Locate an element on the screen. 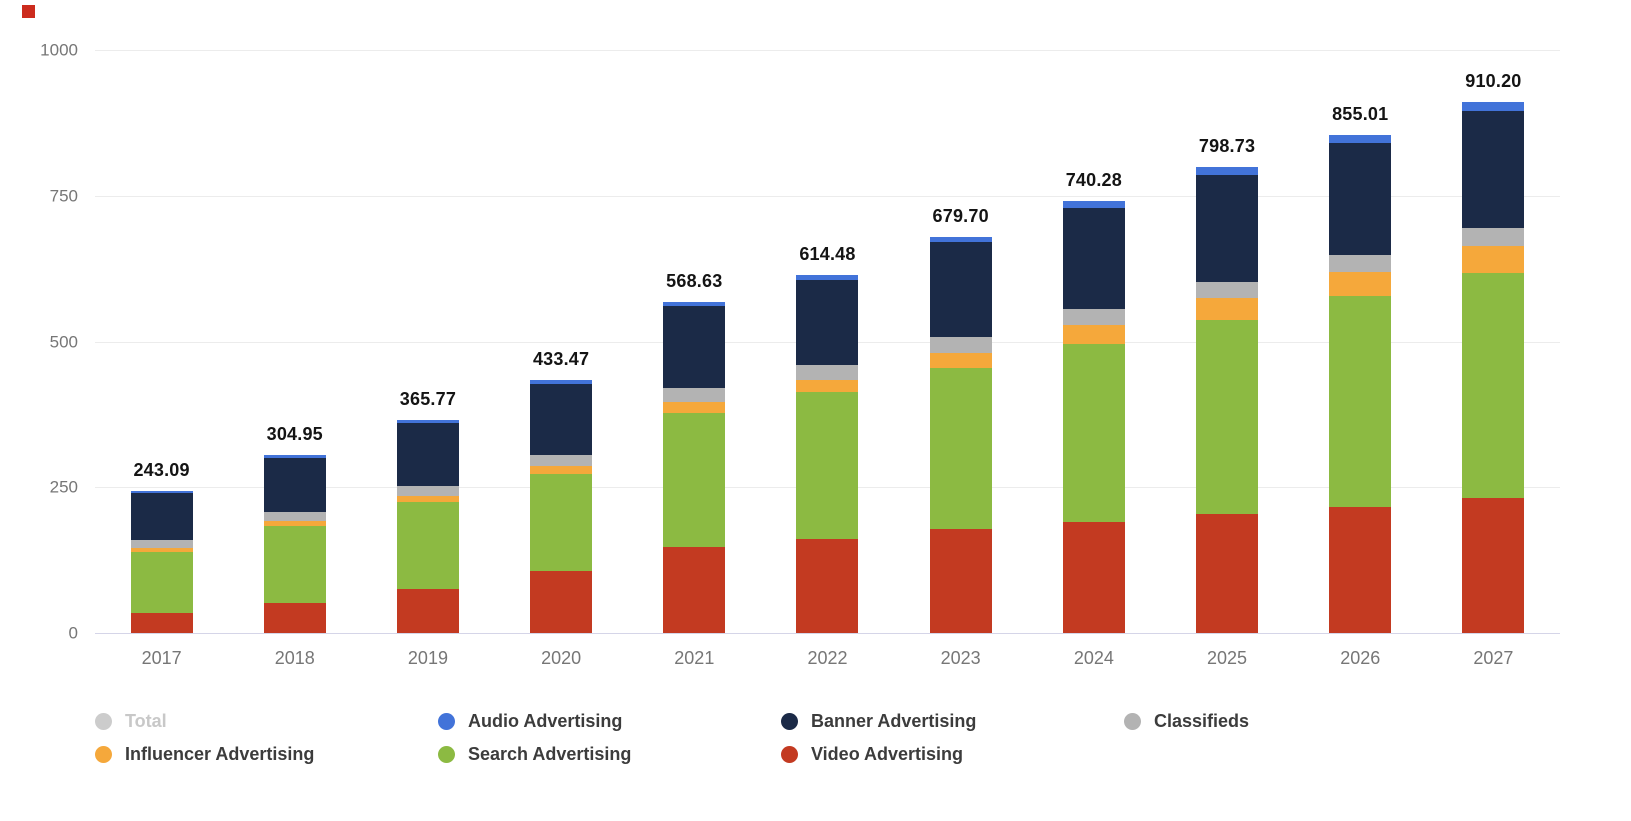 This screenshot has height=821, width=1631. legend-item-label: Classifieds is located at coordinates (1202, 720).